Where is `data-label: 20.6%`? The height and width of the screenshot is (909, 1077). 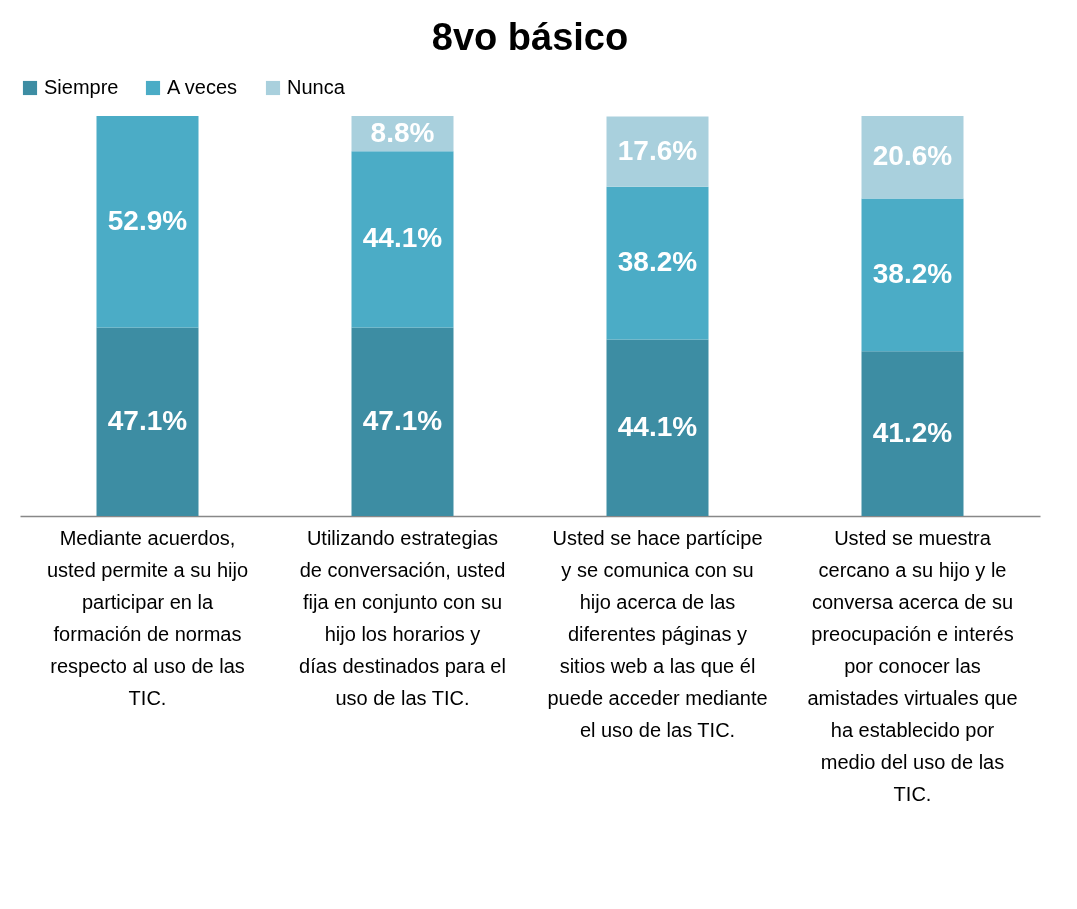
data-label: 20.6% is located at coordinates (912, 156).